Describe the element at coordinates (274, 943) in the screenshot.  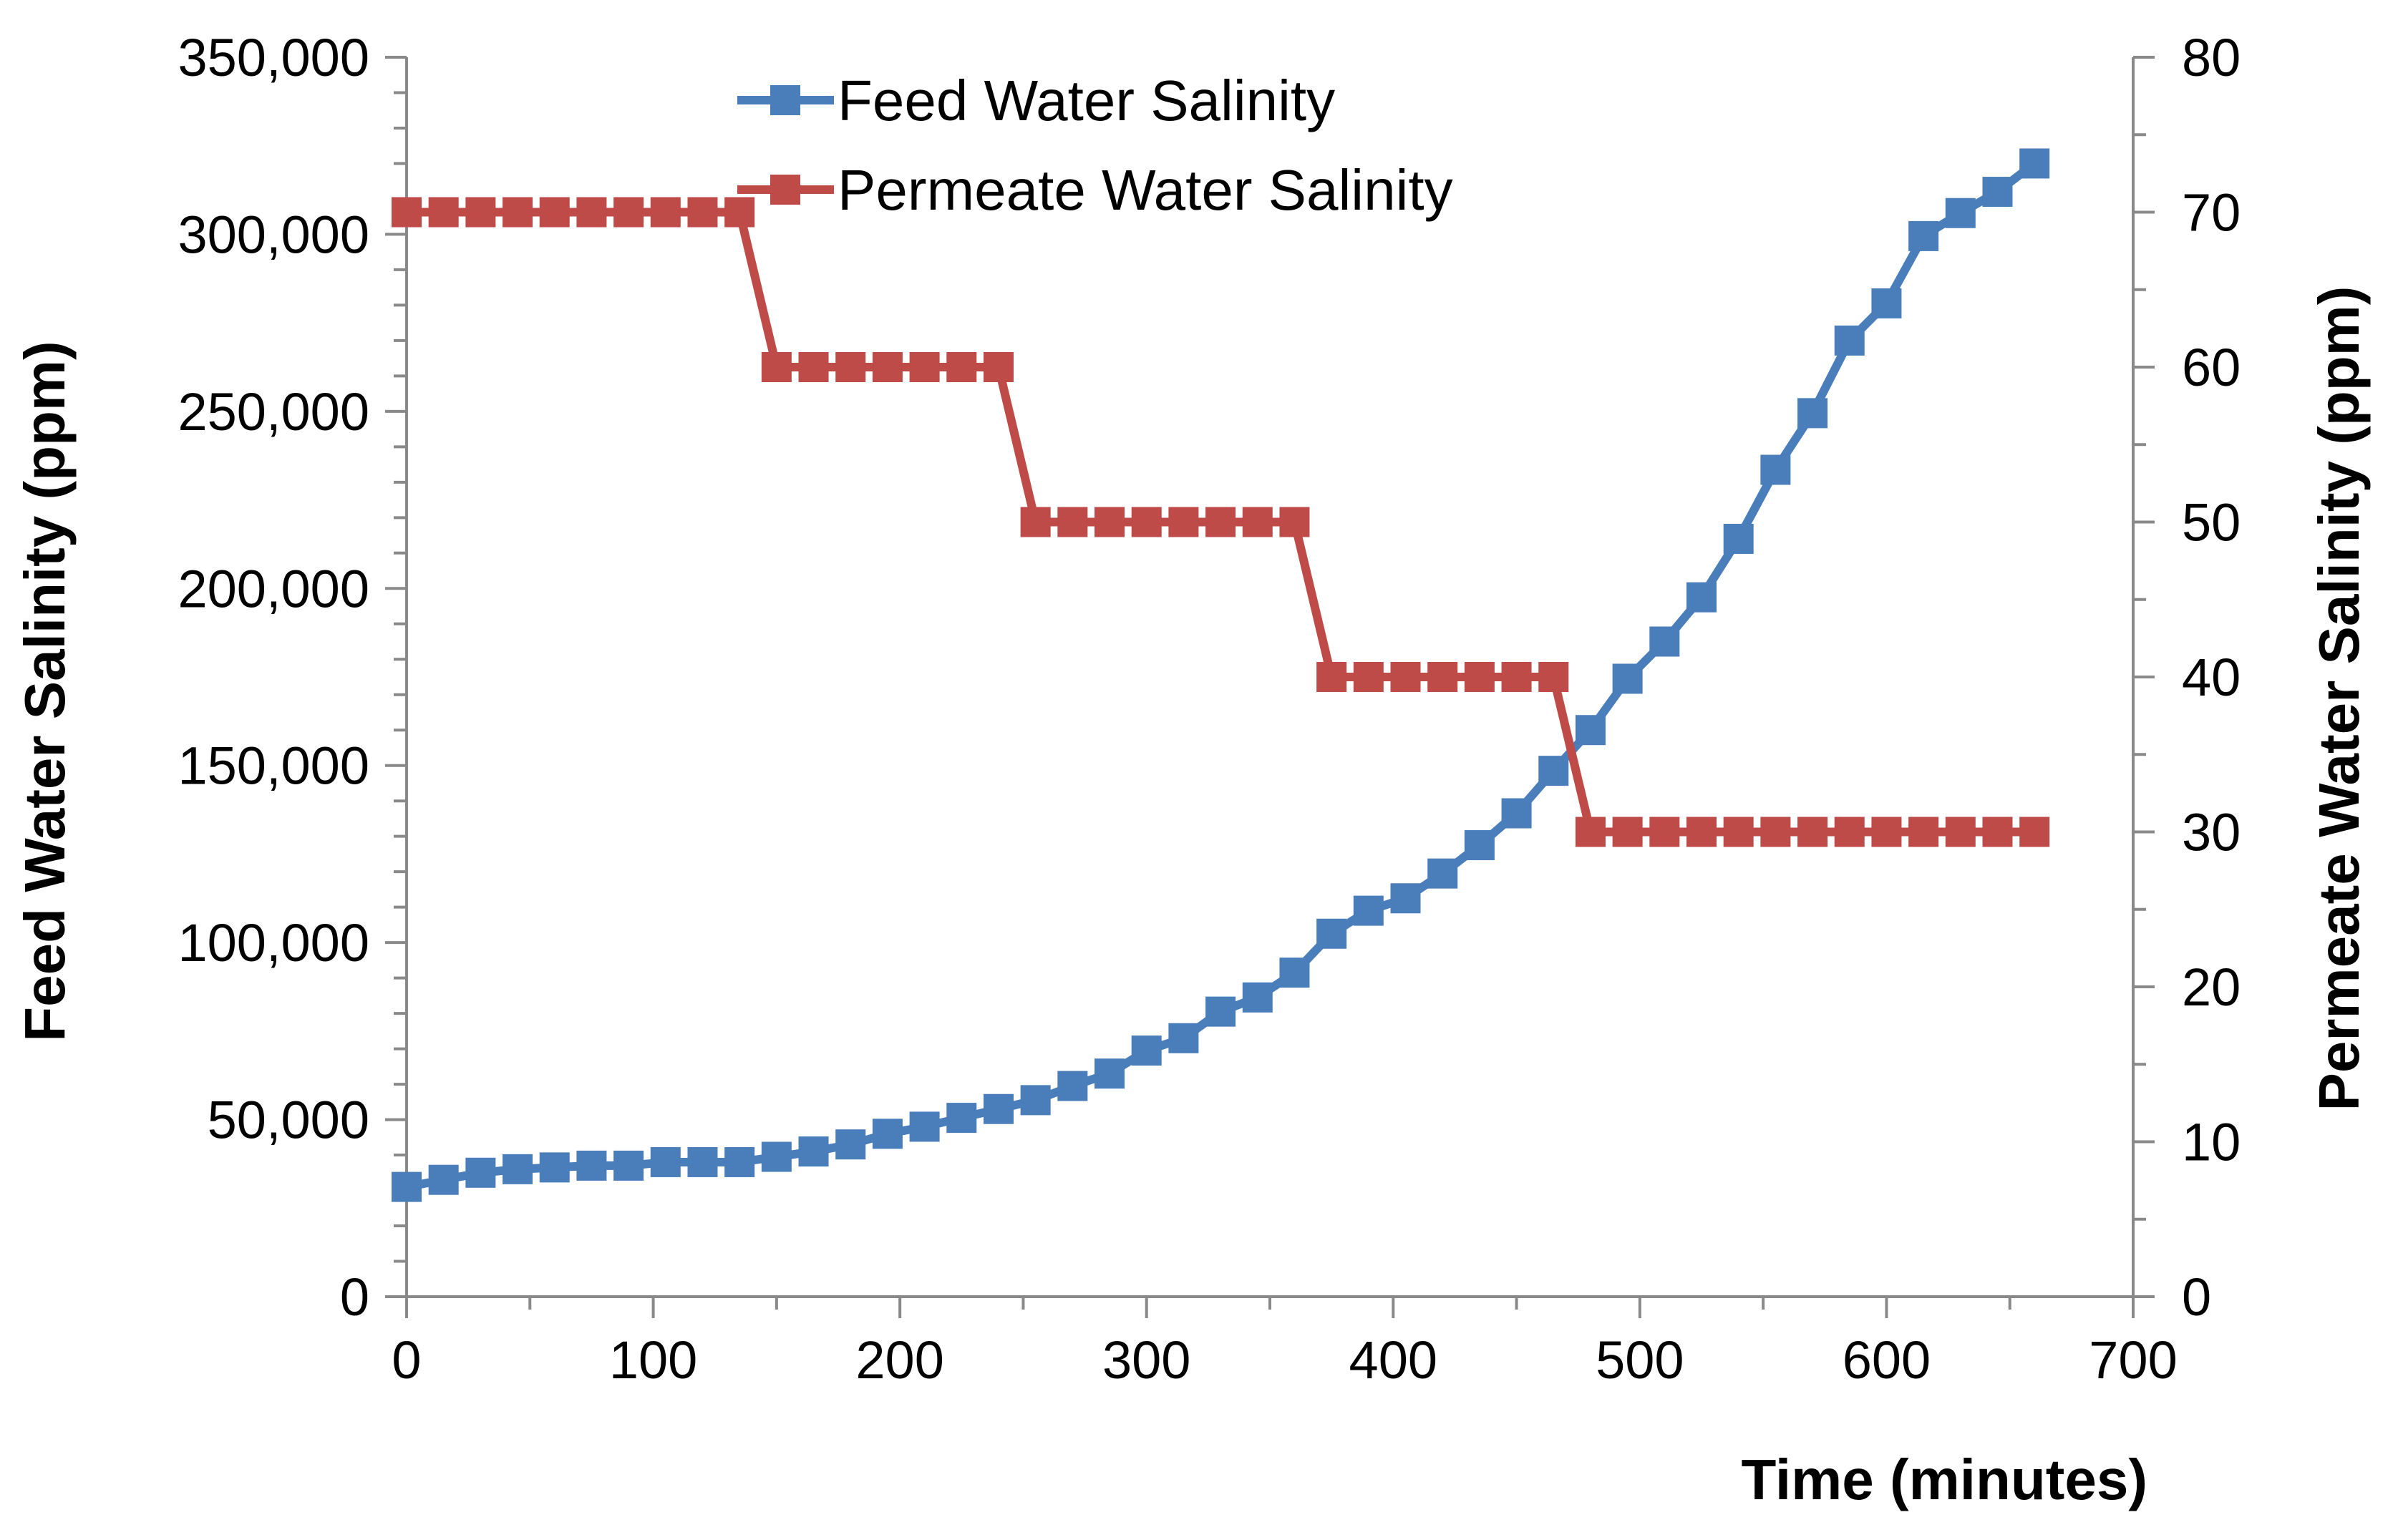
I see `y-tick-label: 100,000` at that location.